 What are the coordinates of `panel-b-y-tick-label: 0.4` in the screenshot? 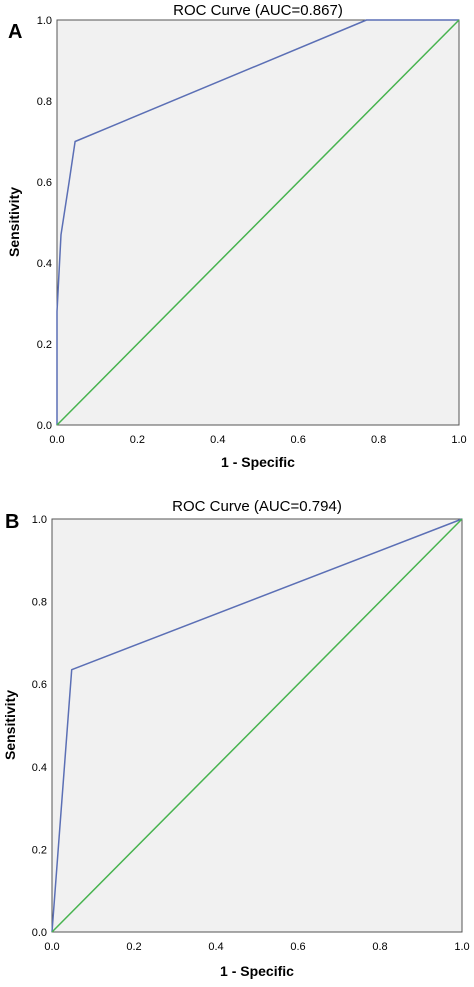 It's located at (39, 768).